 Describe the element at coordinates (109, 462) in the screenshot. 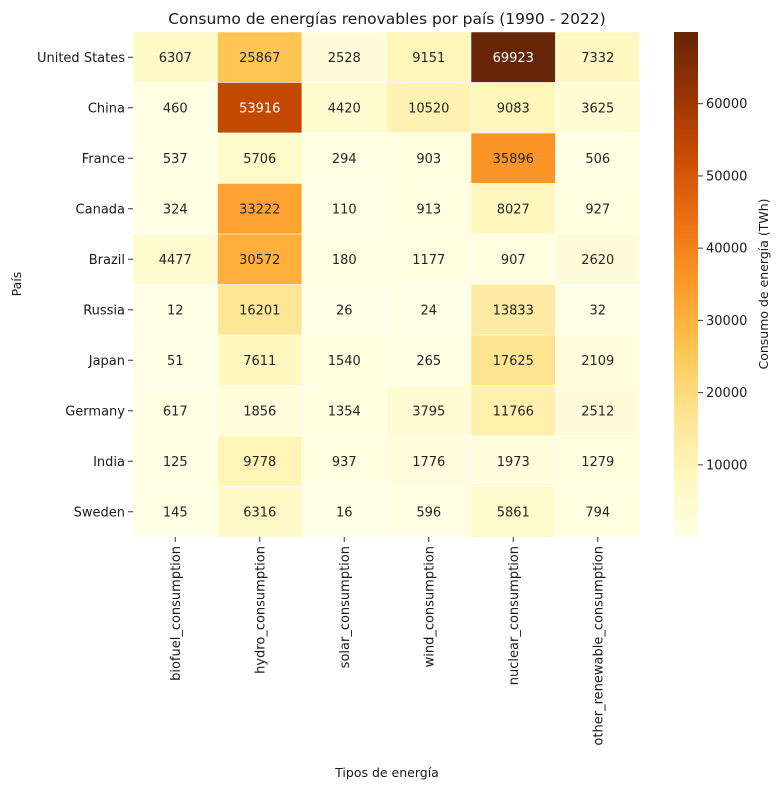

I see `y-tick-label: India` at that location.